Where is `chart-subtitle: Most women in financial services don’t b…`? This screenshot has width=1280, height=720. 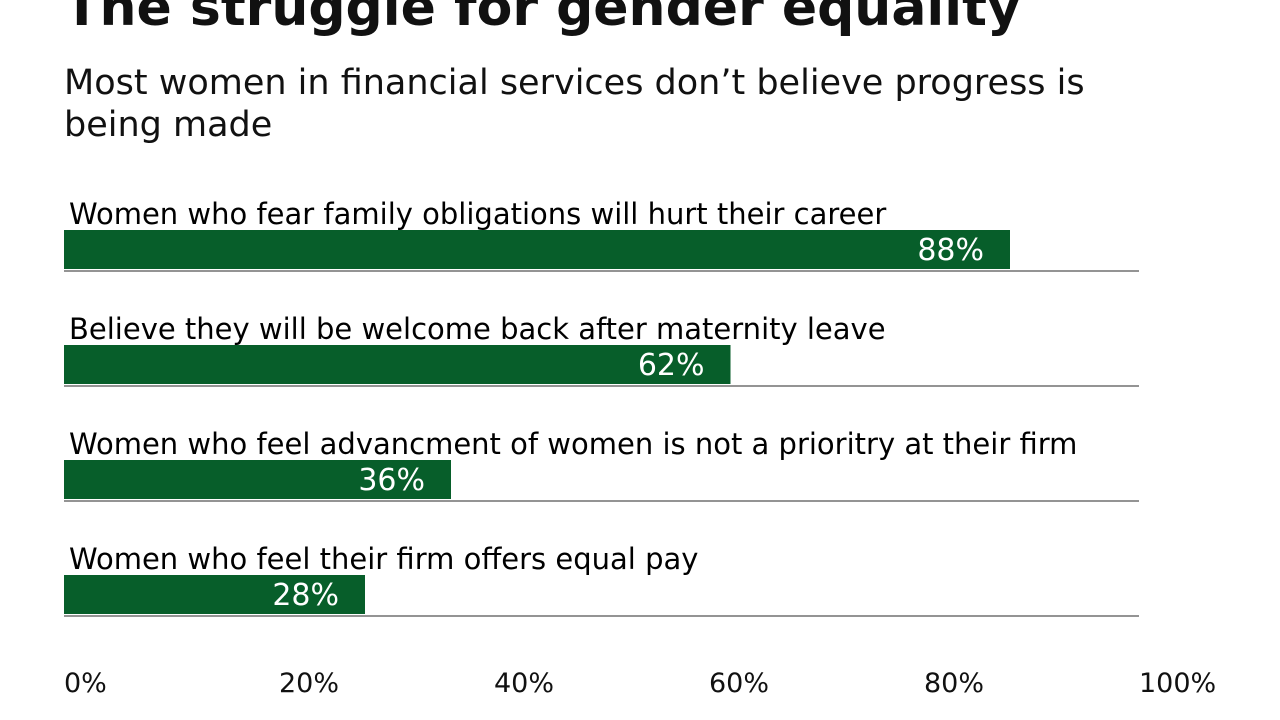 chart-subtitle: Most women in financial services don’t b… is located at coordinates (574, 104).